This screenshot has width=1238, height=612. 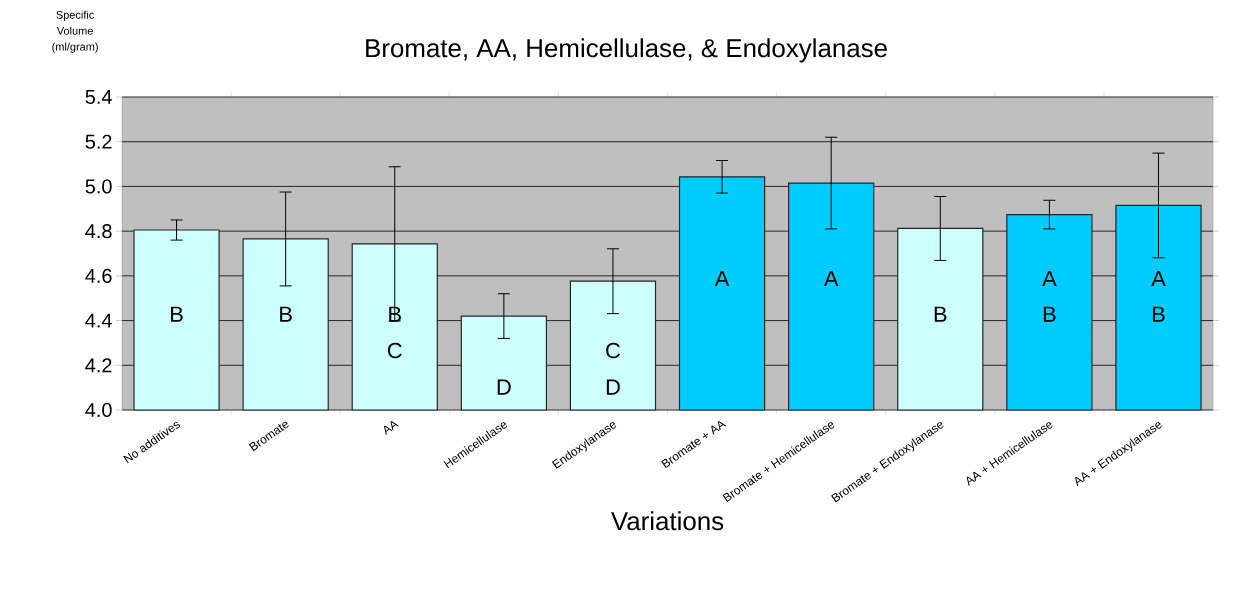 I want to click on y-tick-label: 4.2, so click(x=98, y=365).